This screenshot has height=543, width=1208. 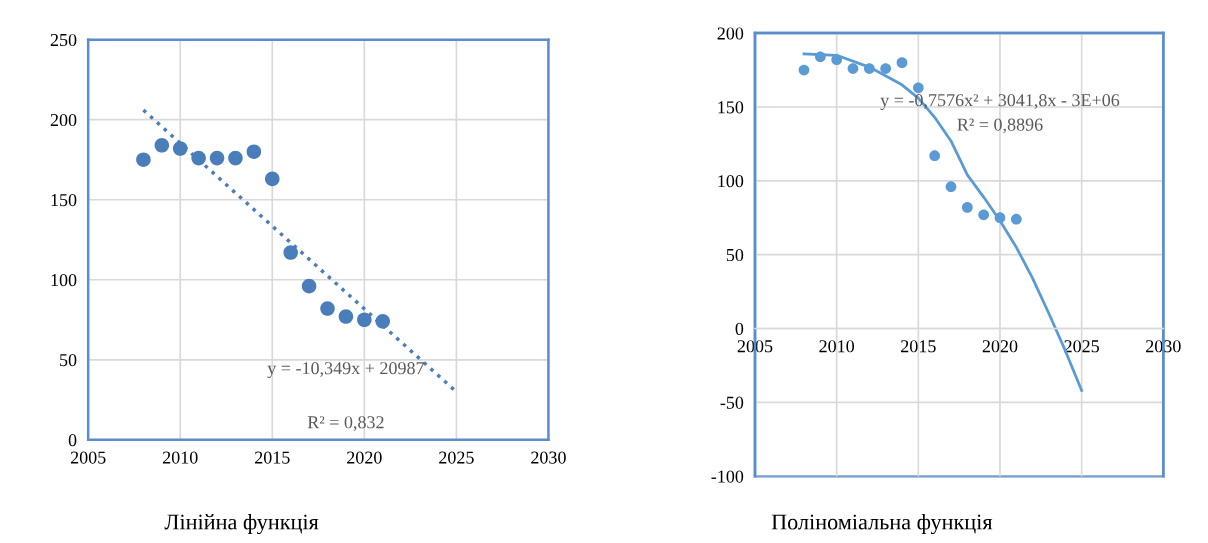 What do you see at coordinates (346, 370) in the screenshot?
I see `annotation: y = -10,349x + 20987` at bounding box center [346, 370].